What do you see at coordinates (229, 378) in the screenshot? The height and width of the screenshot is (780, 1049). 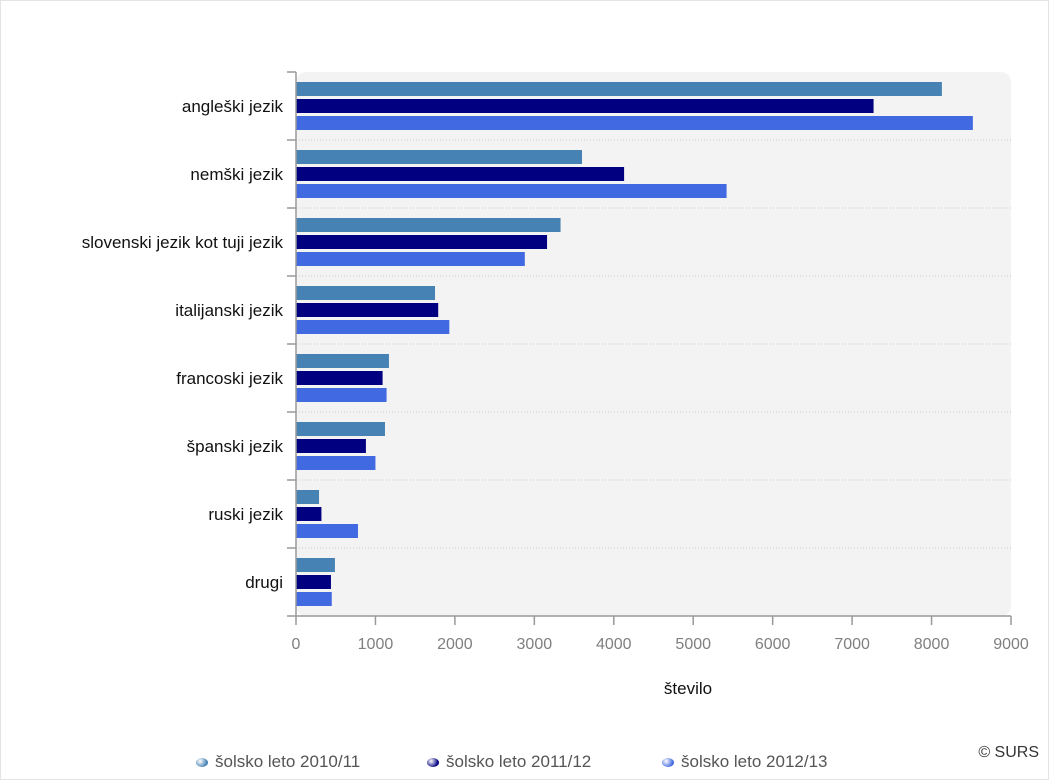 I see `category-label: francoski jezik` at bounding box center [229, 378].